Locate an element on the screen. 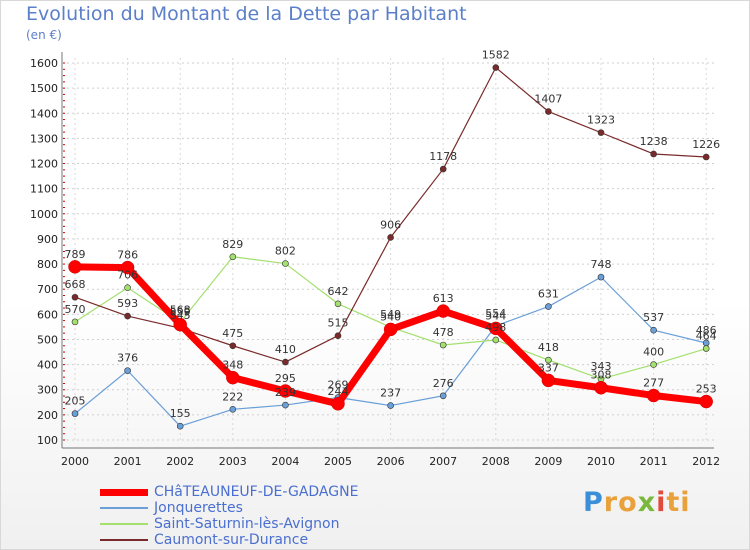 The image size is (750, 550). x-tick-label: 2007 is located at coordinates (443, 461).